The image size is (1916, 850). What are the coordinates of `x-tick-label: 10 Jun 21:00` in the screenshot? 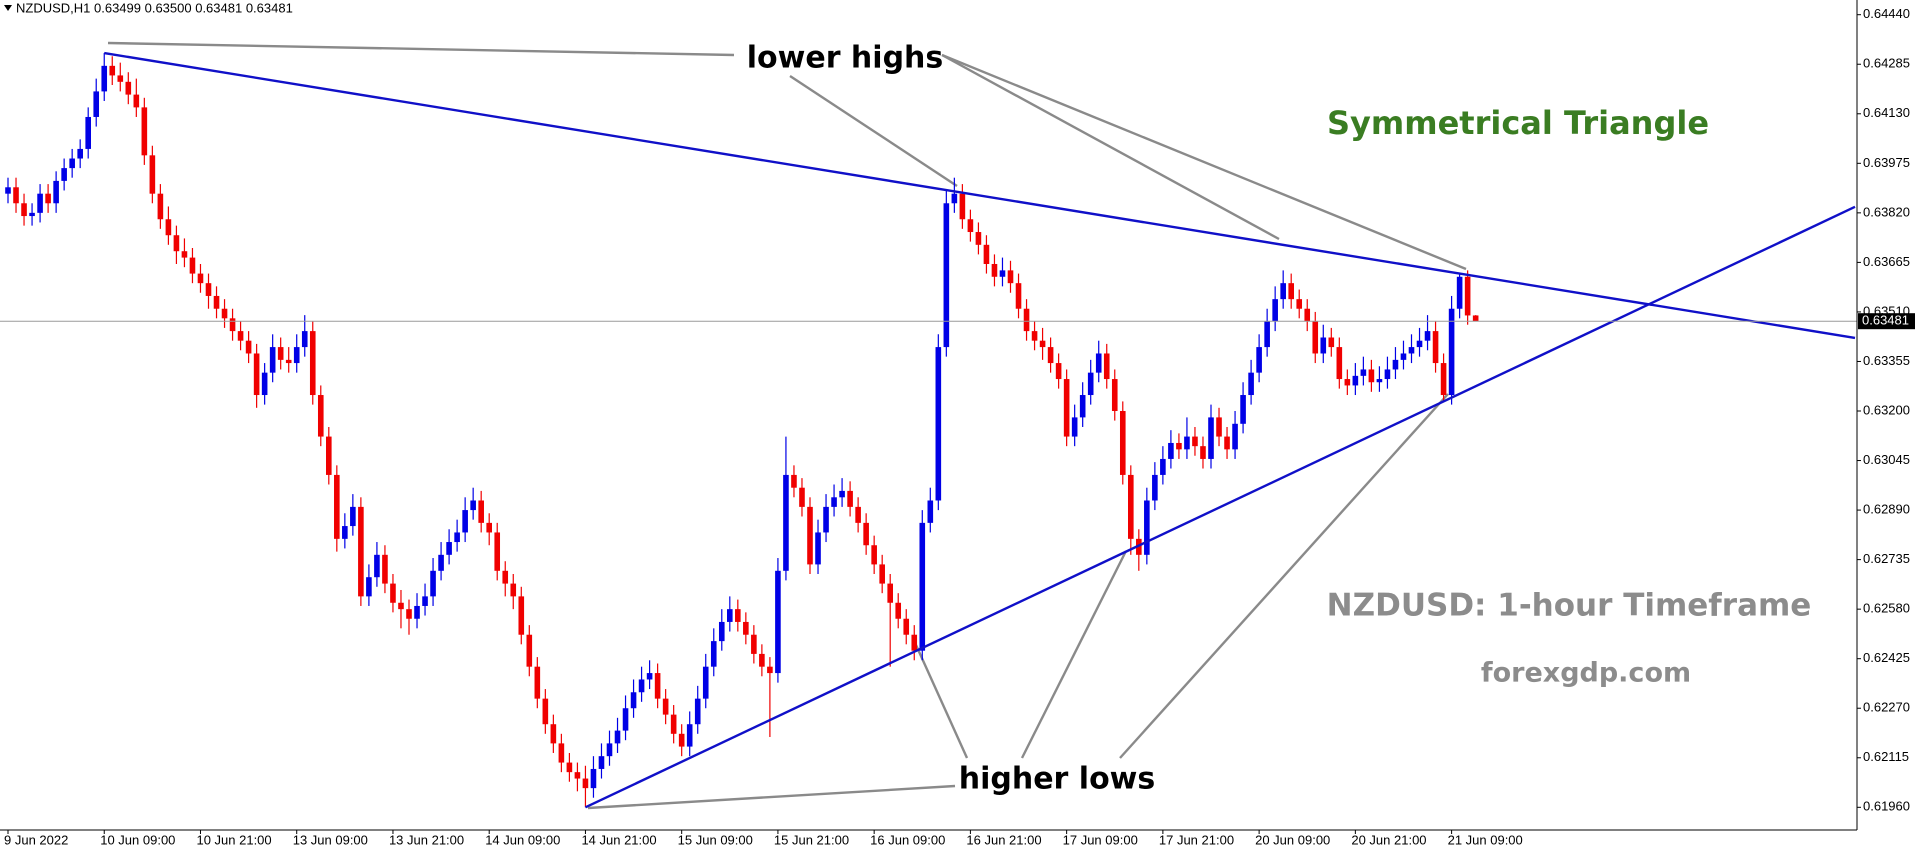 It's located at (233, 839).